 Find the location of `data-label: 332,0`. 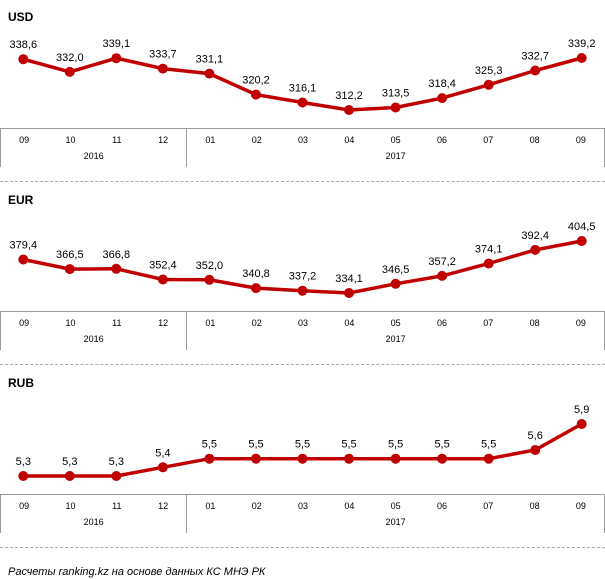

data-label: 332,0 is located at coordinates (70, 58).